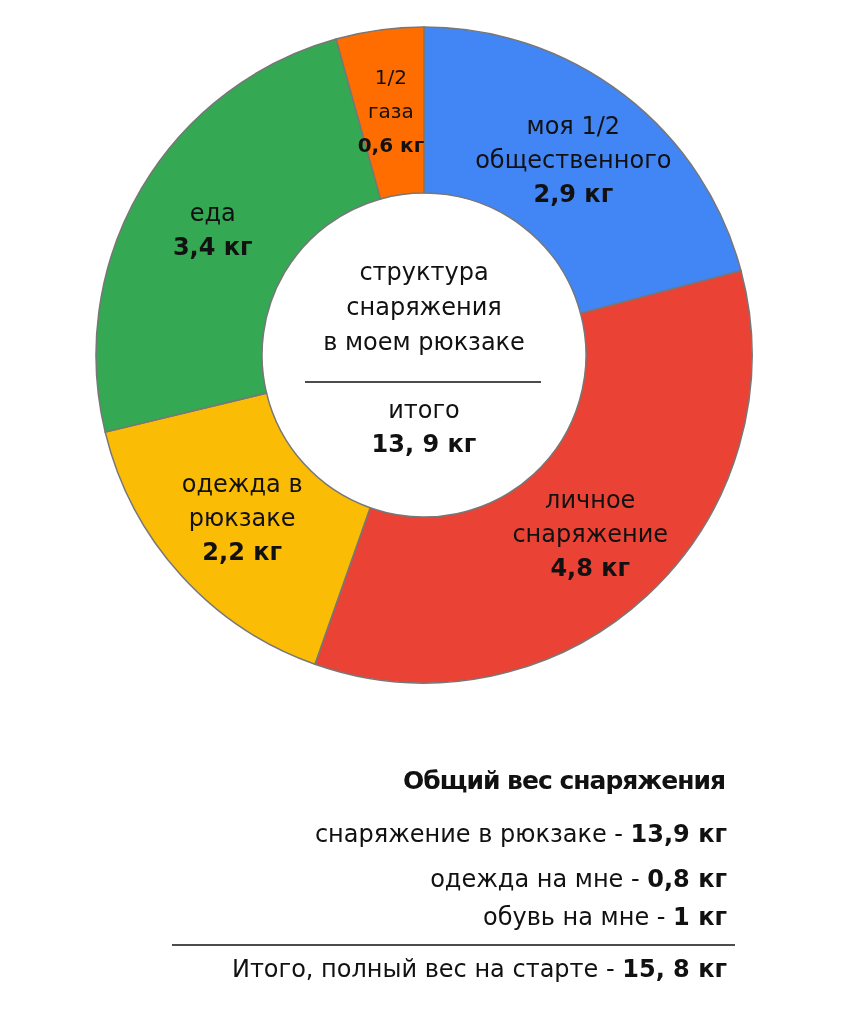  What do you see at coordinates (520, 834) in the screenshot?
I see `text: снаряжение в рюкзаке - 13,9 кг` at bounding box center [520, 834].